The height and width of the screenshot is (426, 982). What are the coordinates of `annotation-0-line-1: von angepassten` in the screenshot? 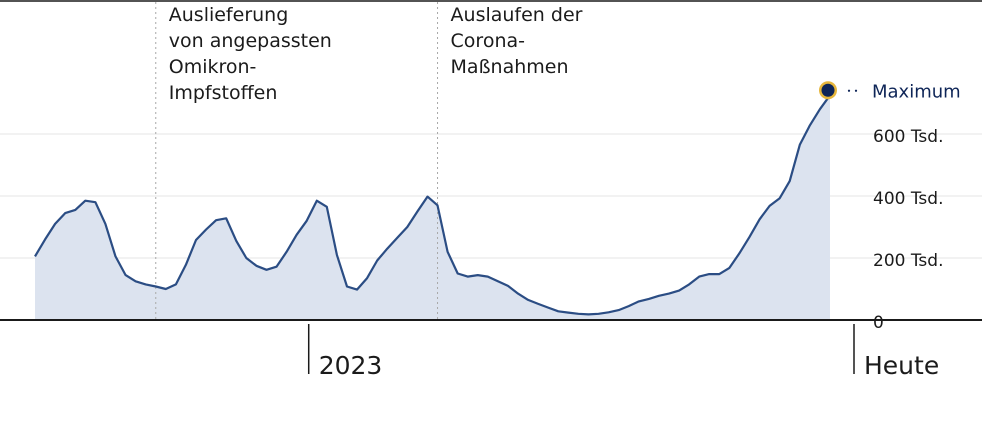 It's located at (250, 41).